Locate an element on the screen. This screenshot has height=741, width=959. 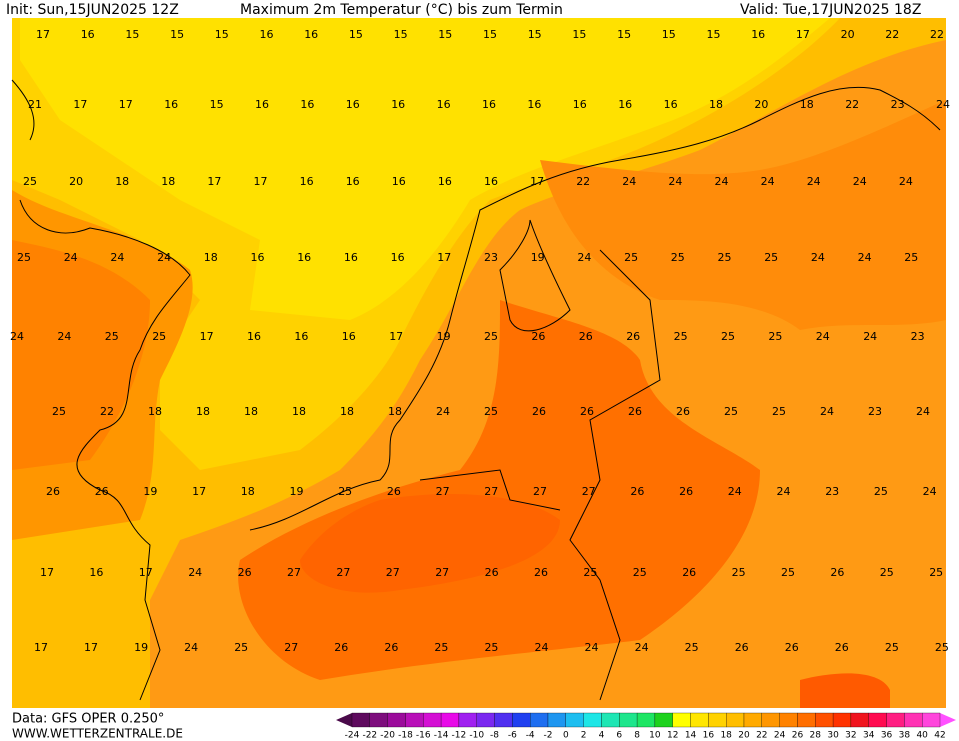
colorbar-tick-label: 4 is located at coordinates (602, 736).